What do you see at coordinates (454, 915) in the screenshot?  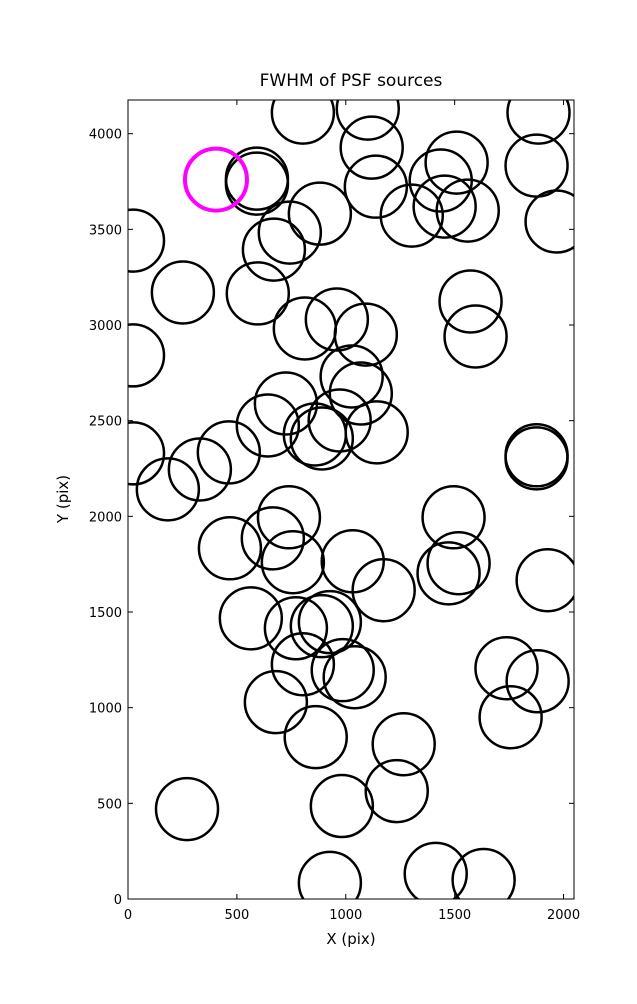 I see `x-tick-label: 1500` at bounding box center [454, 915].